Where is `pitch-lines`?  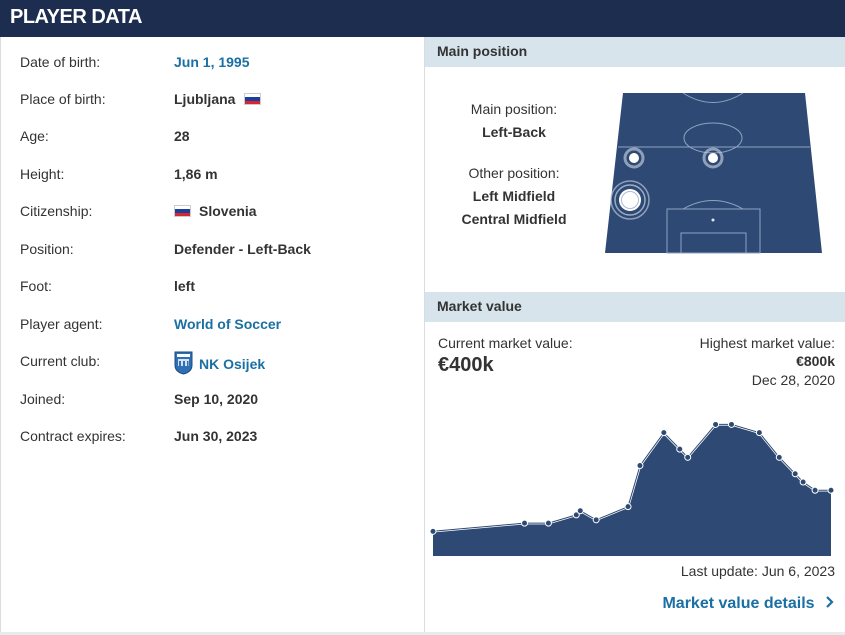
pitch-lines is located at coordinates (714, 173).